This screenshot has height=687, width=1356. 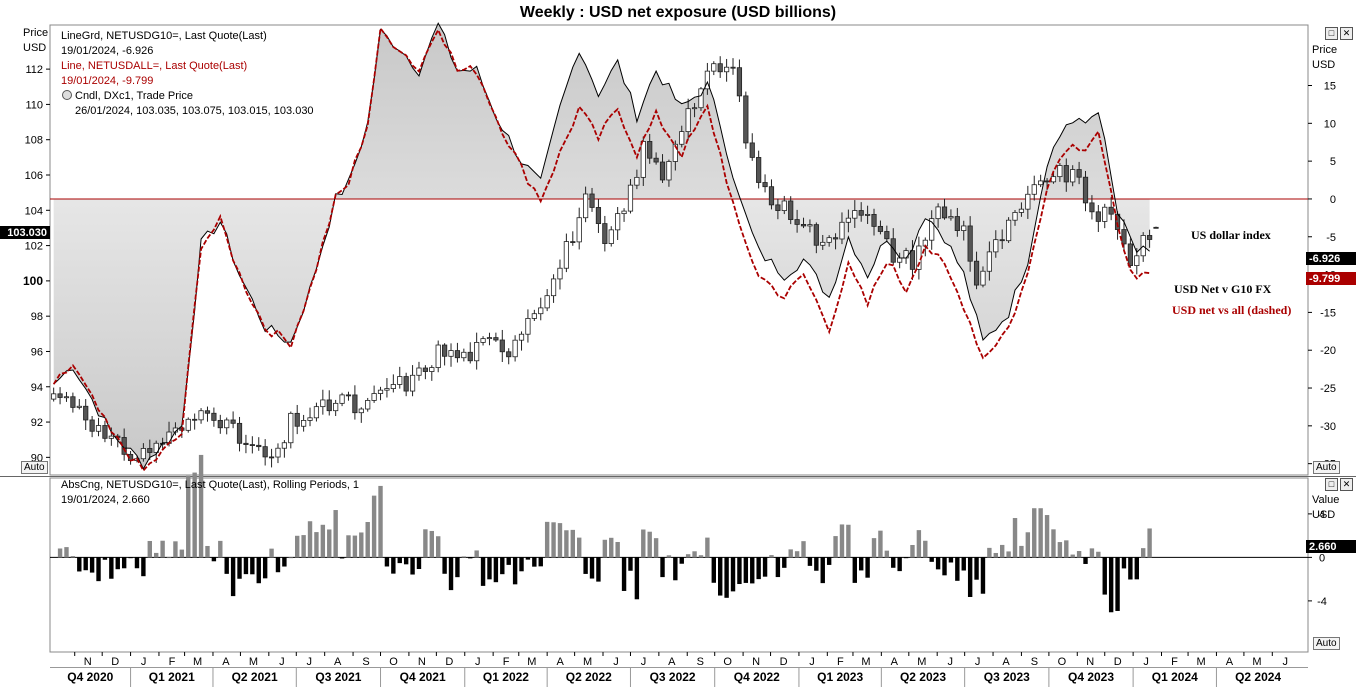 I want to click on minimize-icon: □, so click(x=1331, y=33).